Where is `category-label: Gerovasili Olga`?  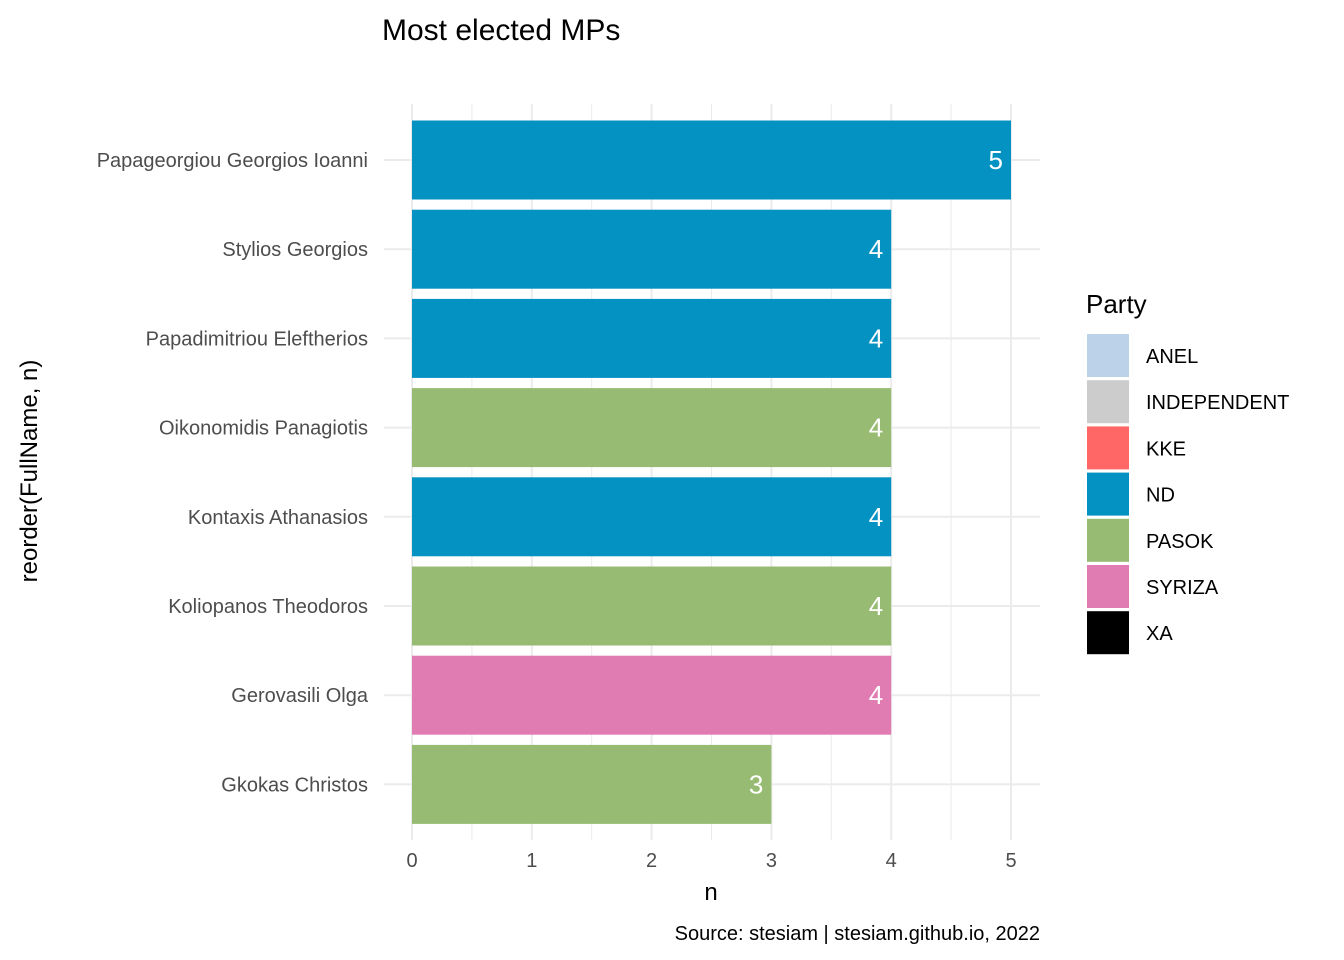
category-label: Gerovasili Olga is located at coordinates (300, 696).